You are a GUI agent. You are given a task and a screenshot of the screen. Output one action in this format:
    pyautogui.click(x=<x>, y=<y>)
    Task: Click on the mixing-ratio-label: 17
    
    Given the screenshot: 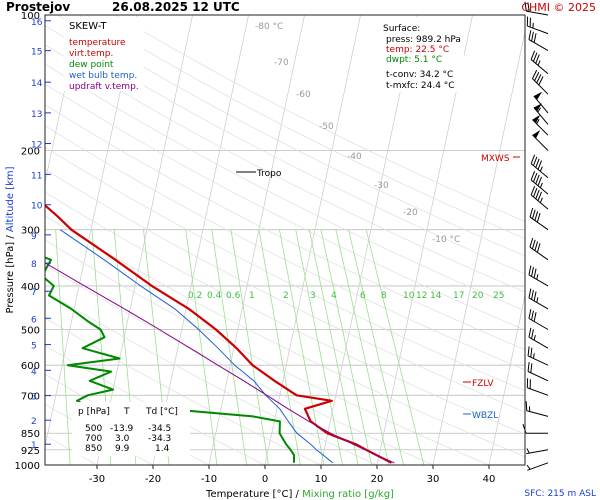 What is the action you would take?
    pyautogui.click(x=458, y=296)
    